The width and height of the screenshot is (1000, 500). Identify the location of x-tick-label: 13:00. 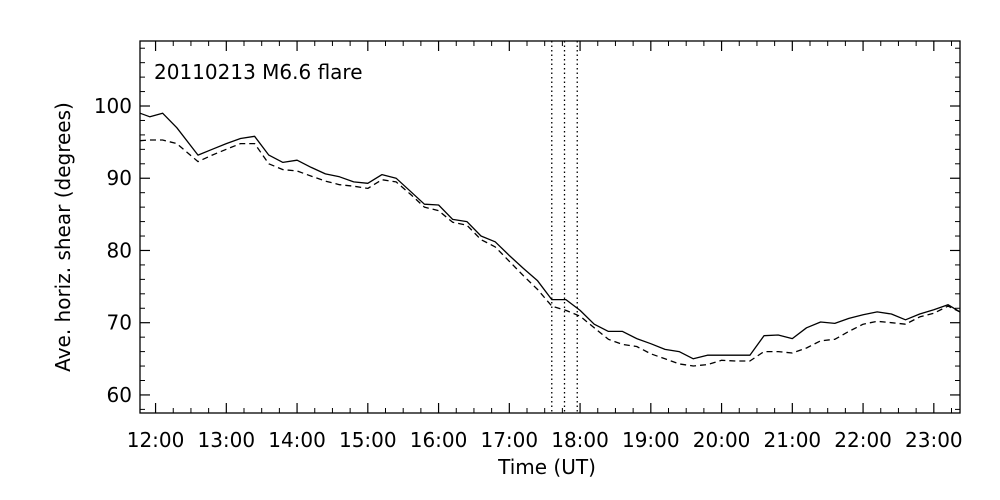
(226, 440).